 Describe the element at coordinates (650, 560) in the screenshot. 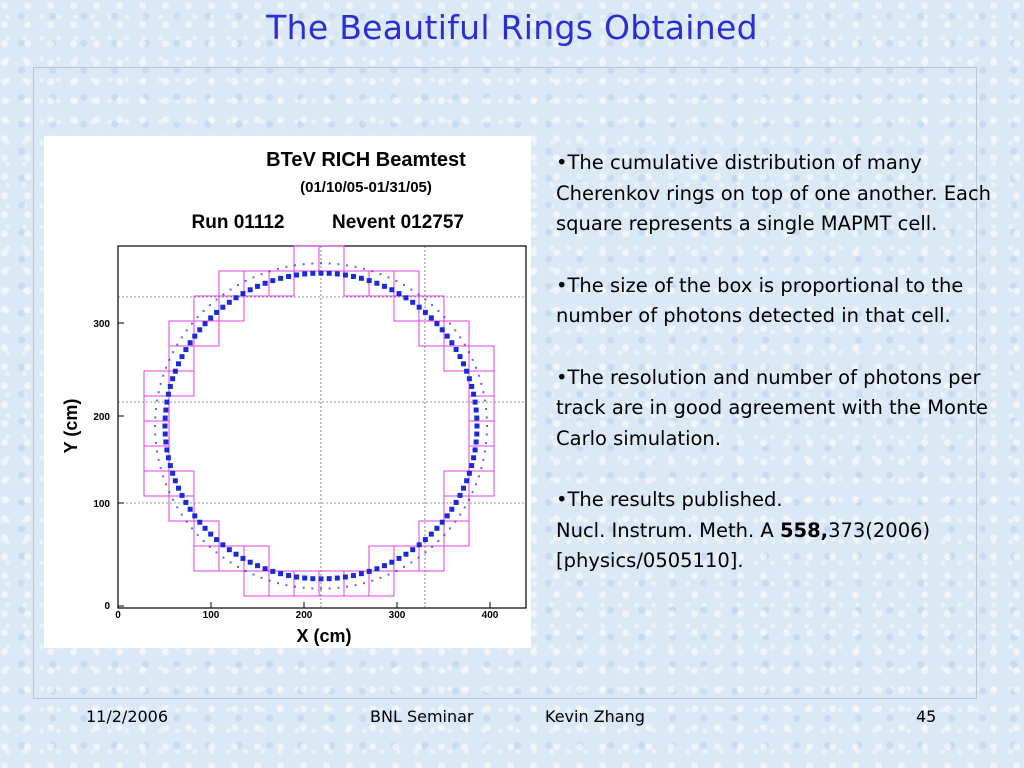

I see `arxiv-reference: [physics/0505110].` at that location.